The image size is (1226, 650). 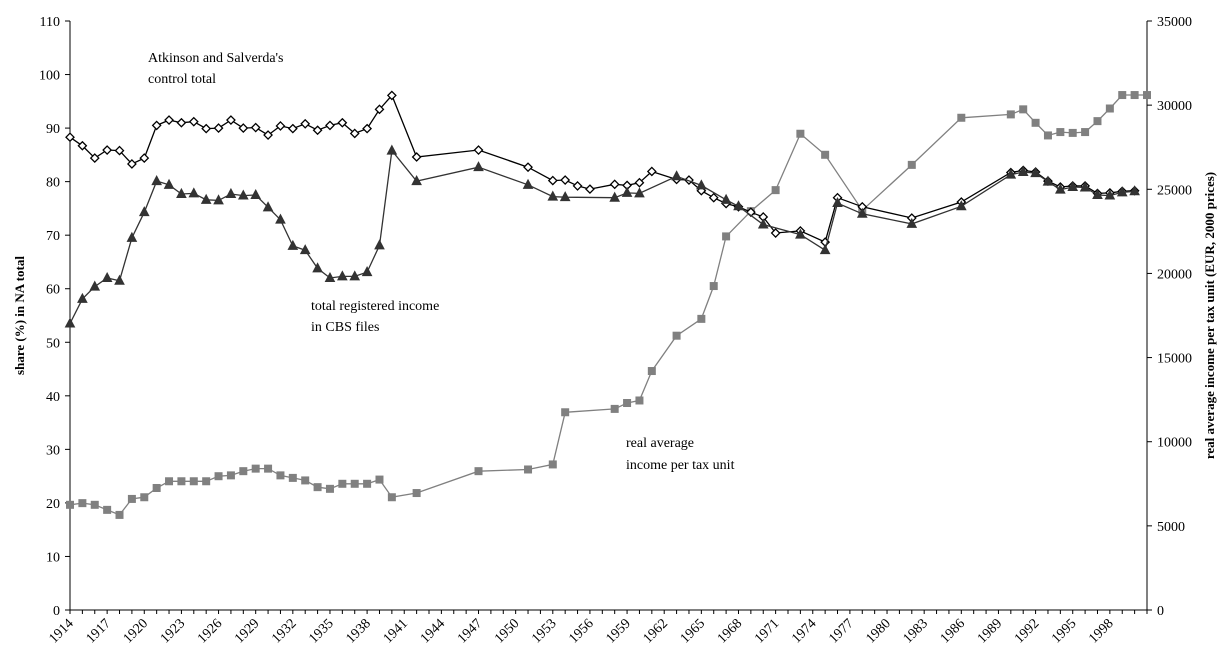 I want to click on left-tick-label: 80, so click(x=53, y=183).